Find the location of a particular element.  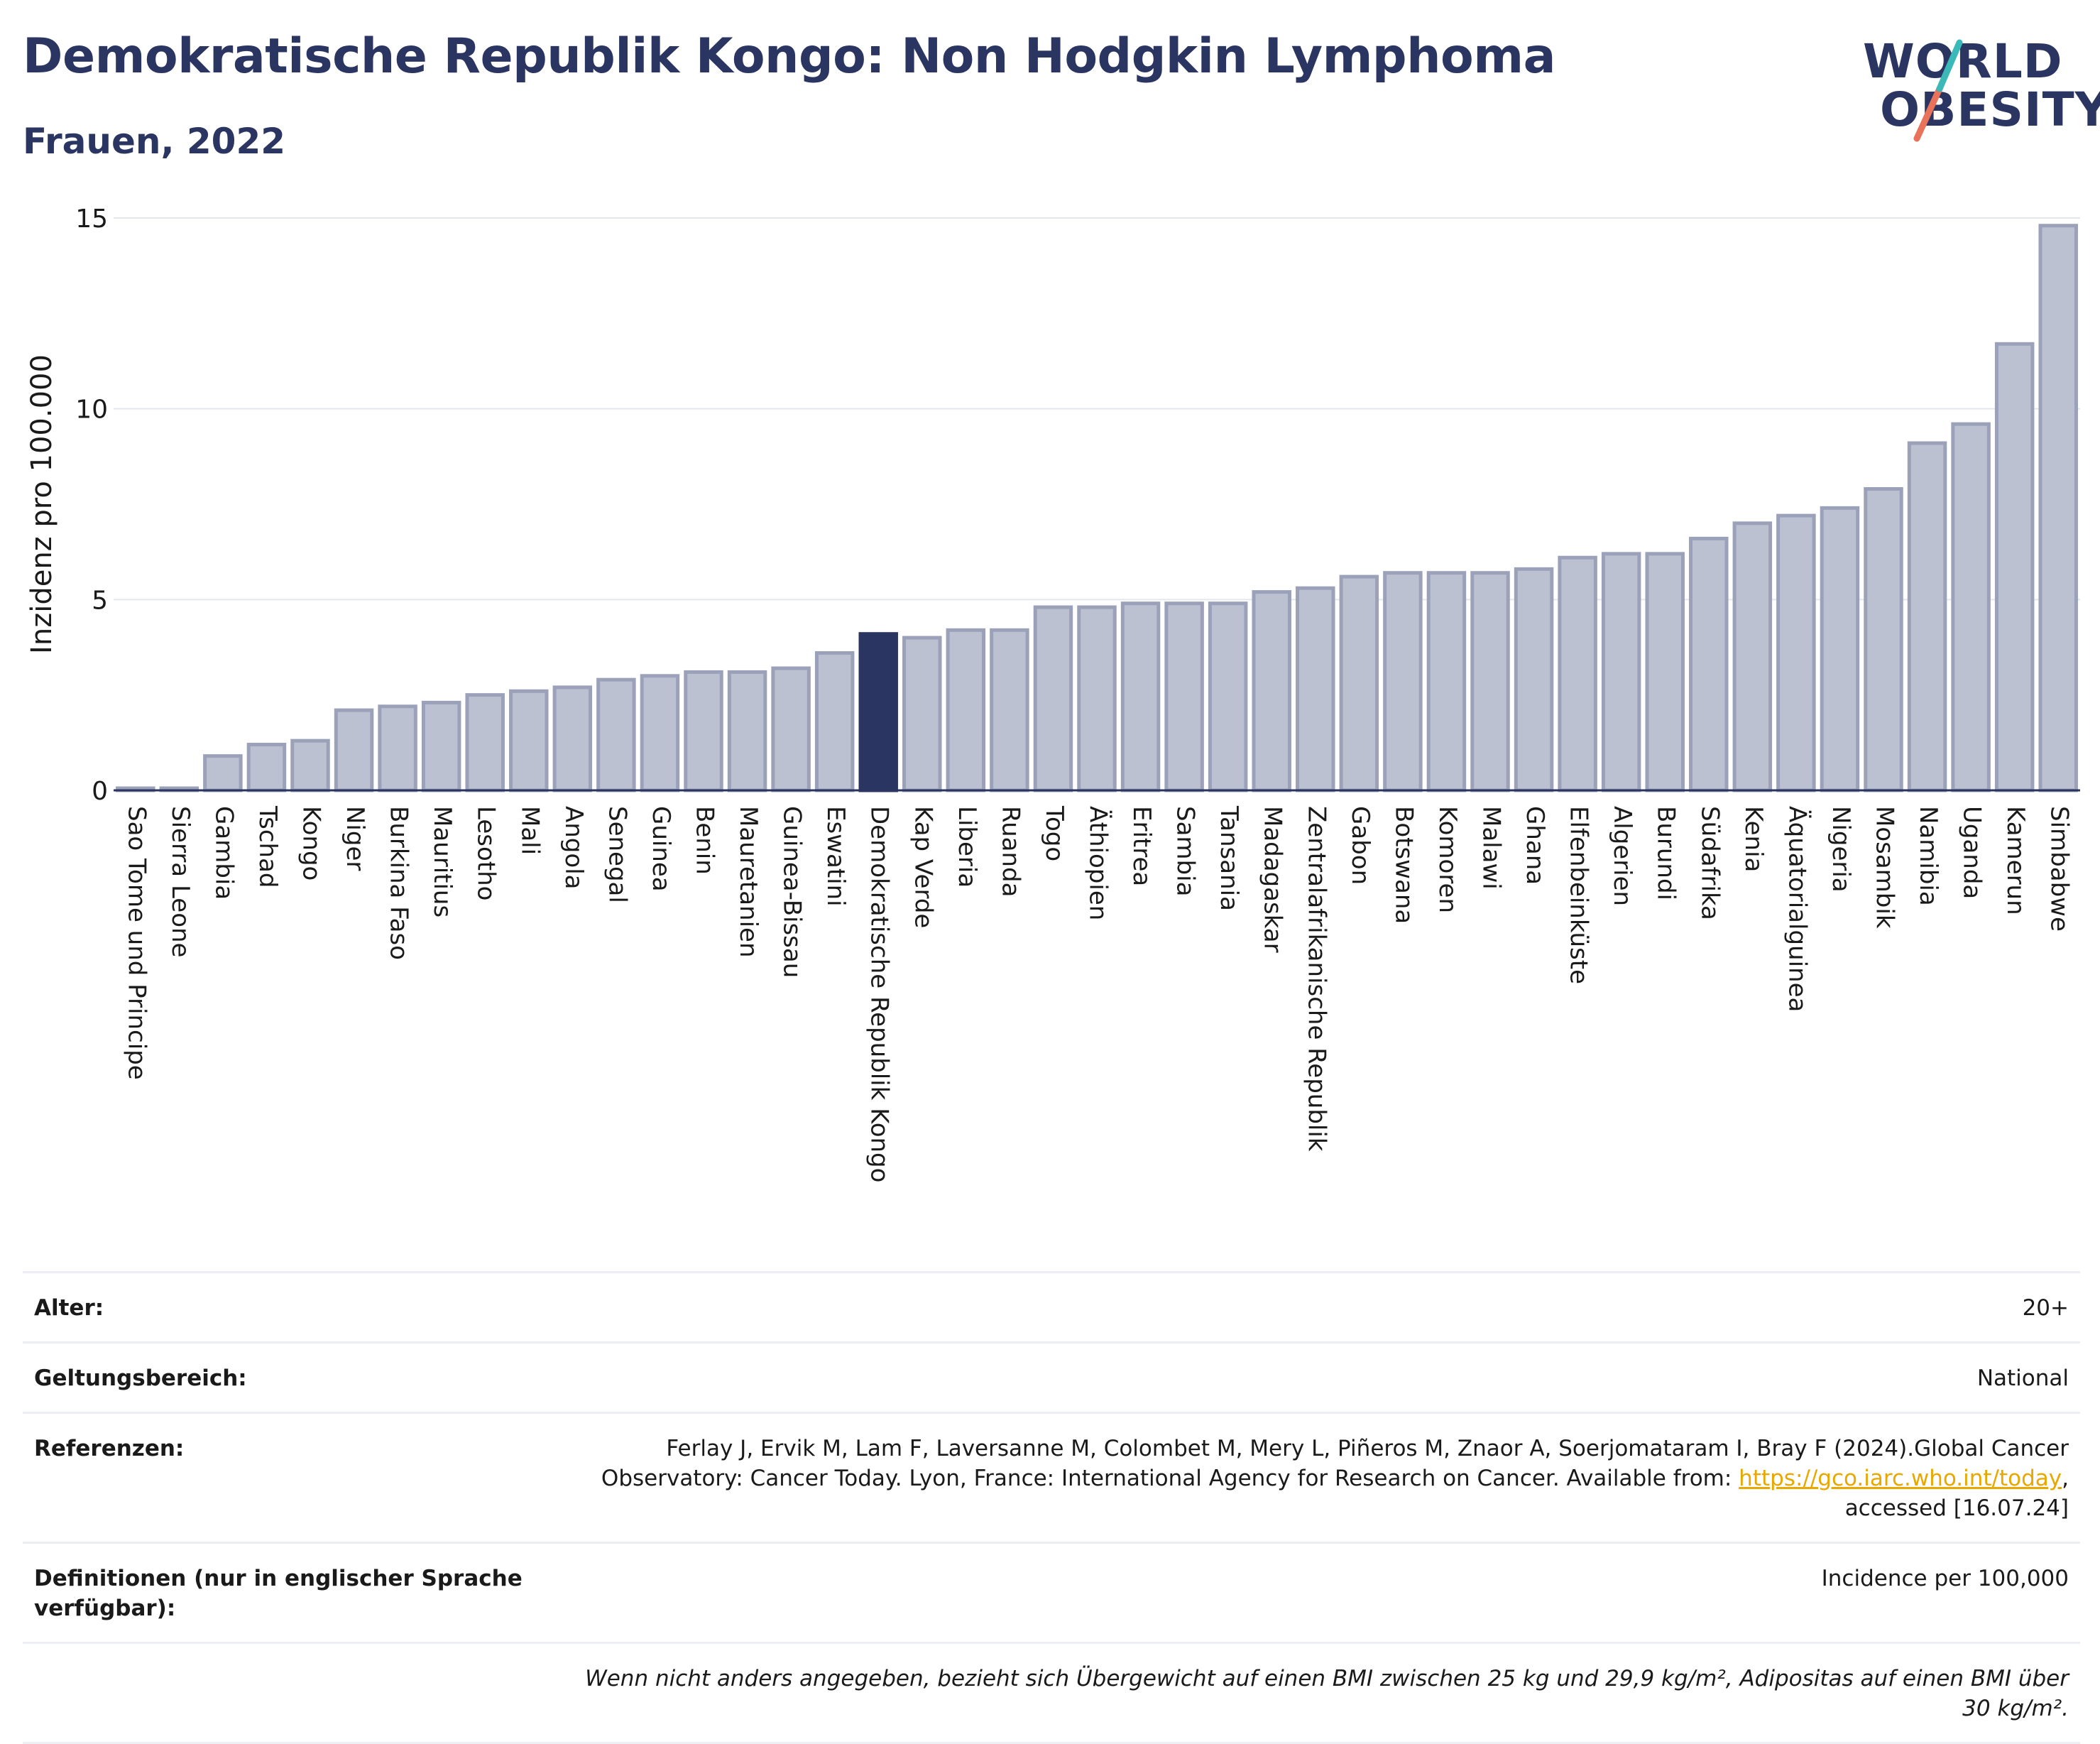

x-tick-label: Simbabwe is located at coordinates (2059, 869).